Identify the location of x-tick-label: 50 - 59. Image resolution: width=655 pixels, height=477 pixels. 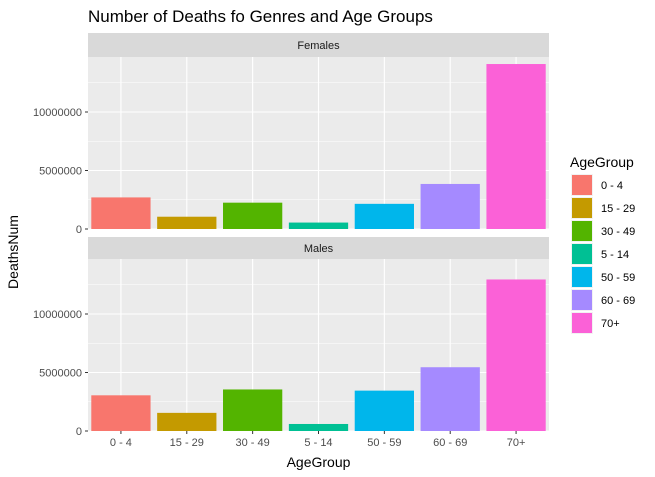
(384, 443).